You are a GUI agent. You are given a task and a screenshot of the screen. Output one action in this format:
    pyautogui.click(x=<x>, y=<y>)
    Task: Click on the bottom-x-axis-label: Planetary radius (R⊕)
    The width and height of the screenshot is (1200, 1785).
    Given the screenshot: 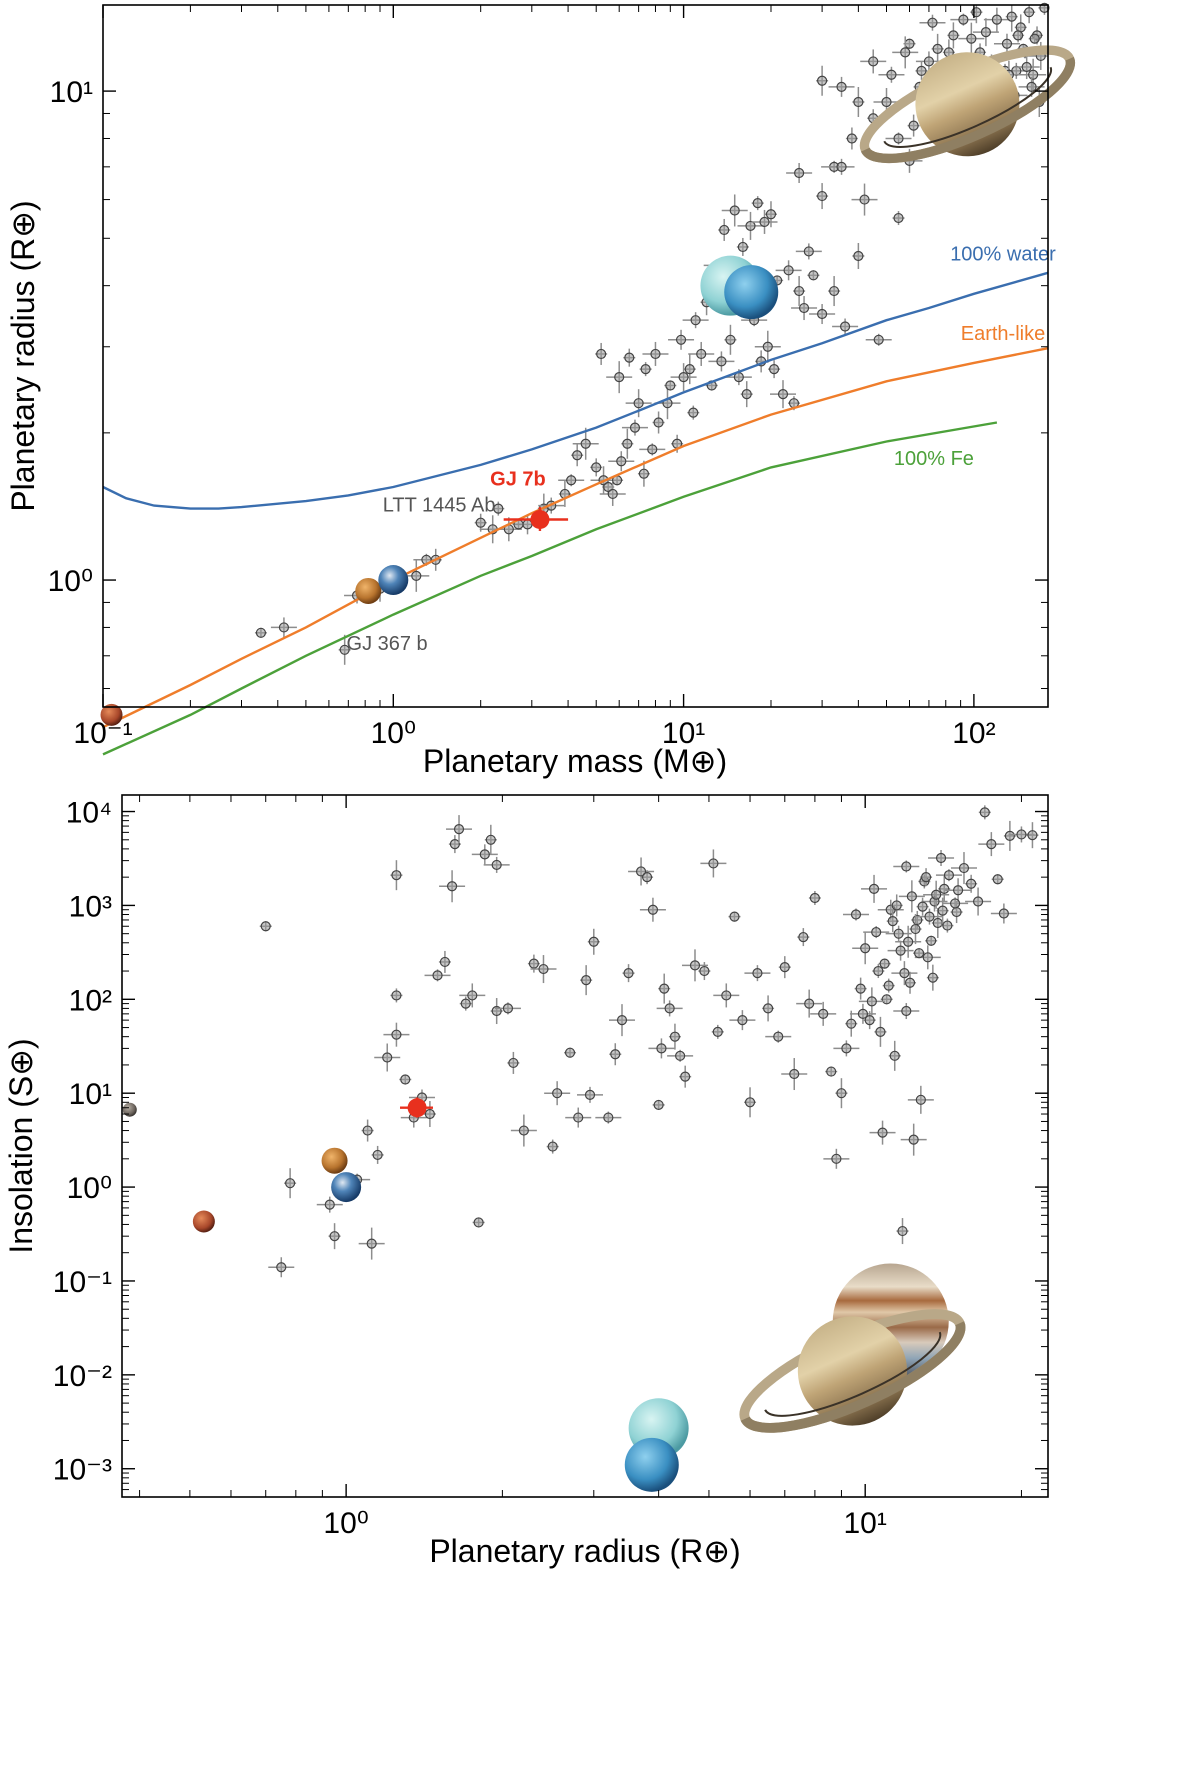 What is the action you would take?
    pyautogui.click(x=584, y=1551)
    